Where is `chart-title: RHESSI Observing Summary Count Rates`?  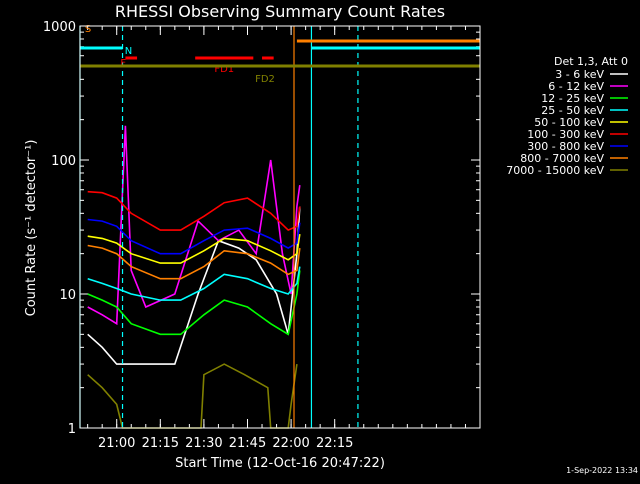
chart-title: RHESSI Observing Summary Count Rates is located at coordinates (280, 11).